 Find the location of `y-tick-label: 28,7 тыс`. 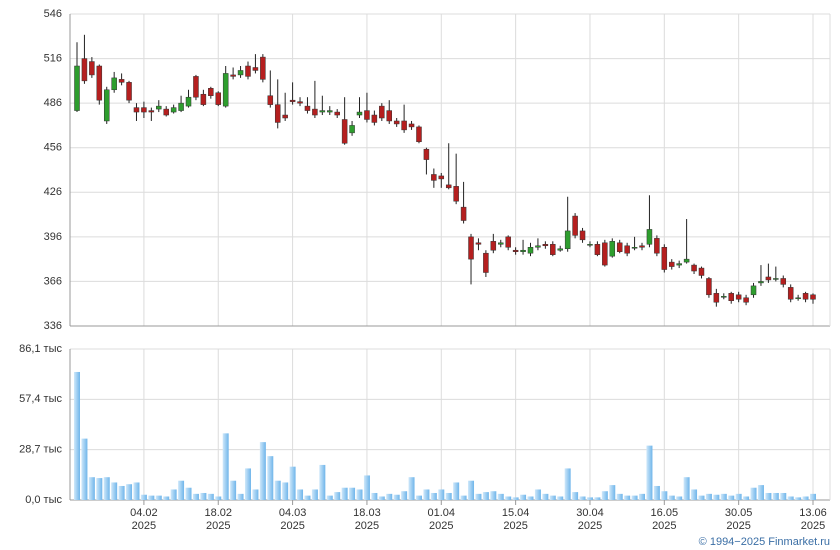

y-tick-label: 28,7 тыс is located at coordinates (40, 450).